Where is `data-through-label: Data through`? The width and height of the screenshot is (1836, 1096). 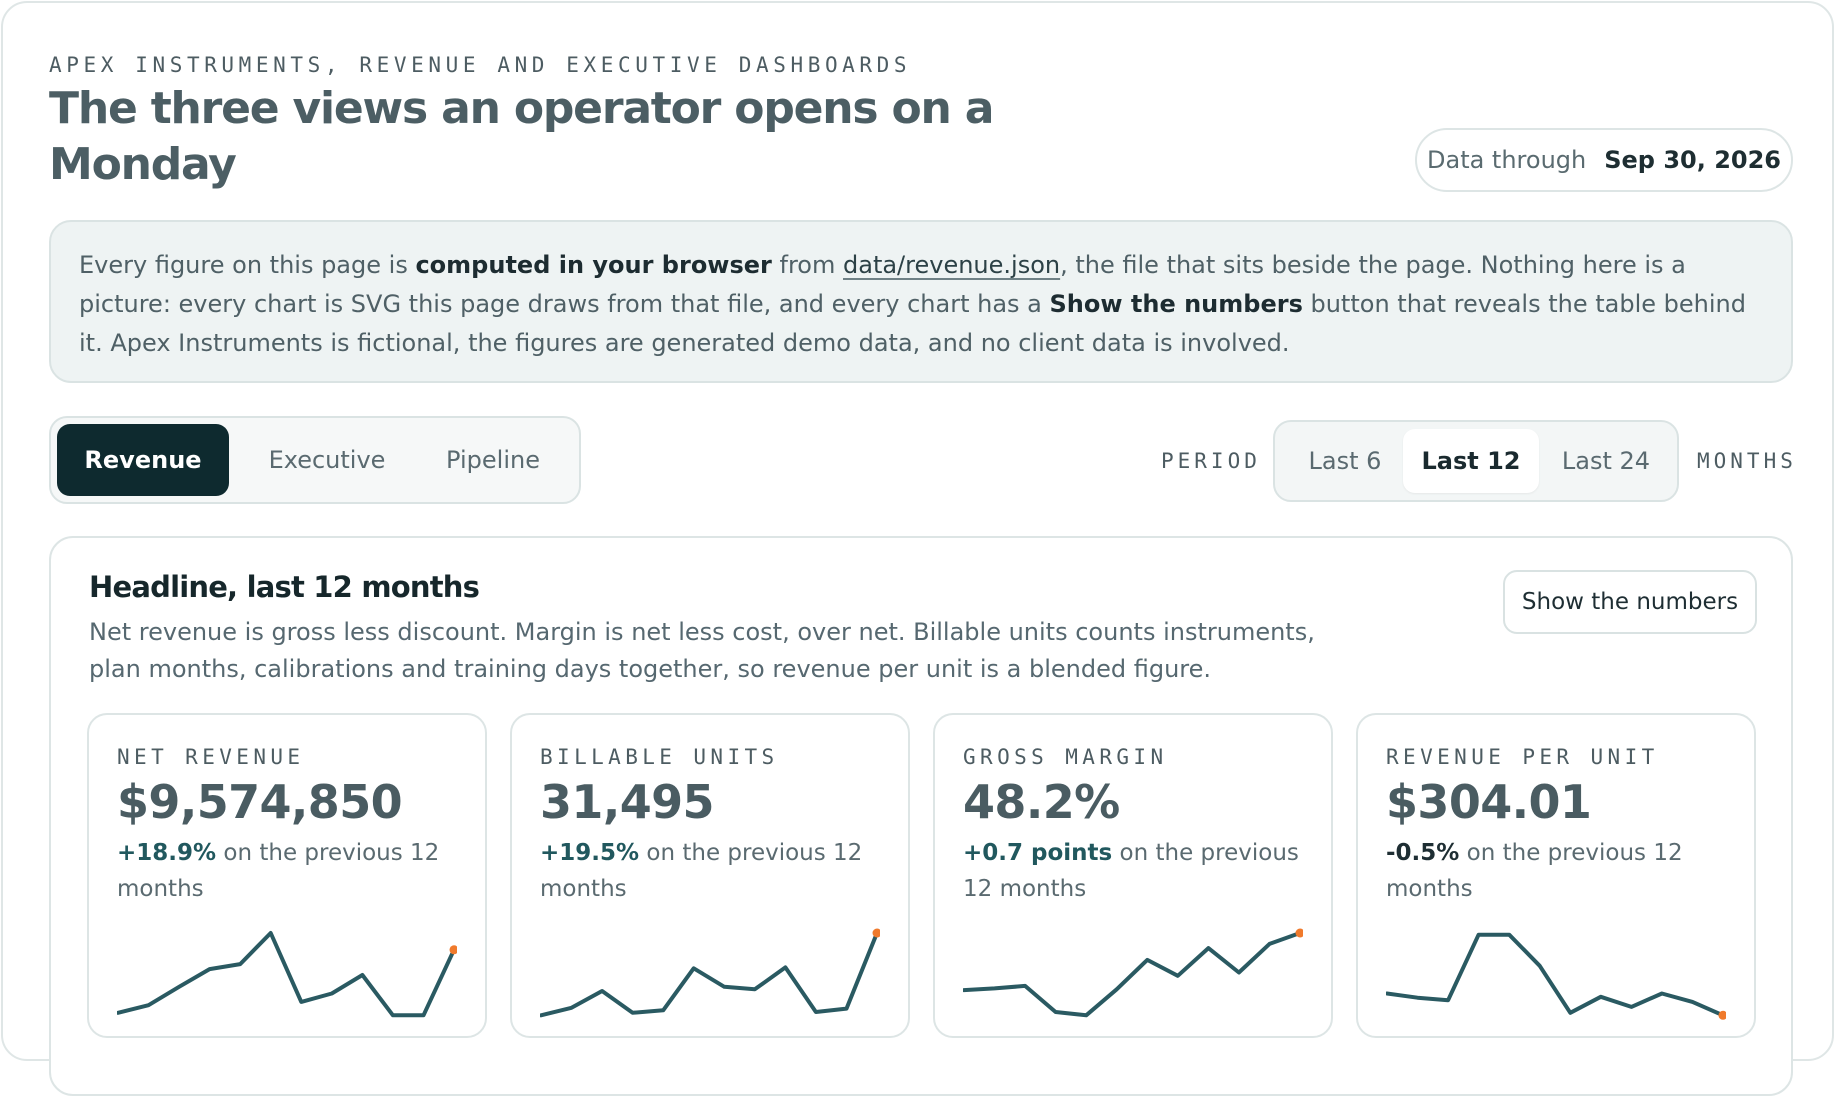
data-through-label: Data through is located at coordinates (1507, 160).